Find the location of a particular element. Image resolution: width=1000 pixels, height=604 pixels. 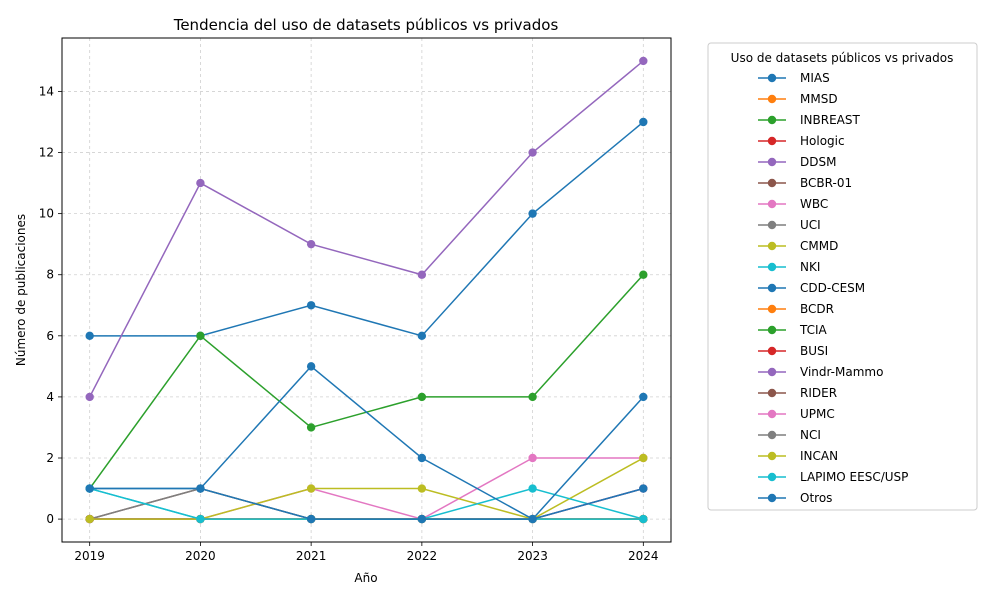

legend-label: BUSI is located at coordinates (814, 351).